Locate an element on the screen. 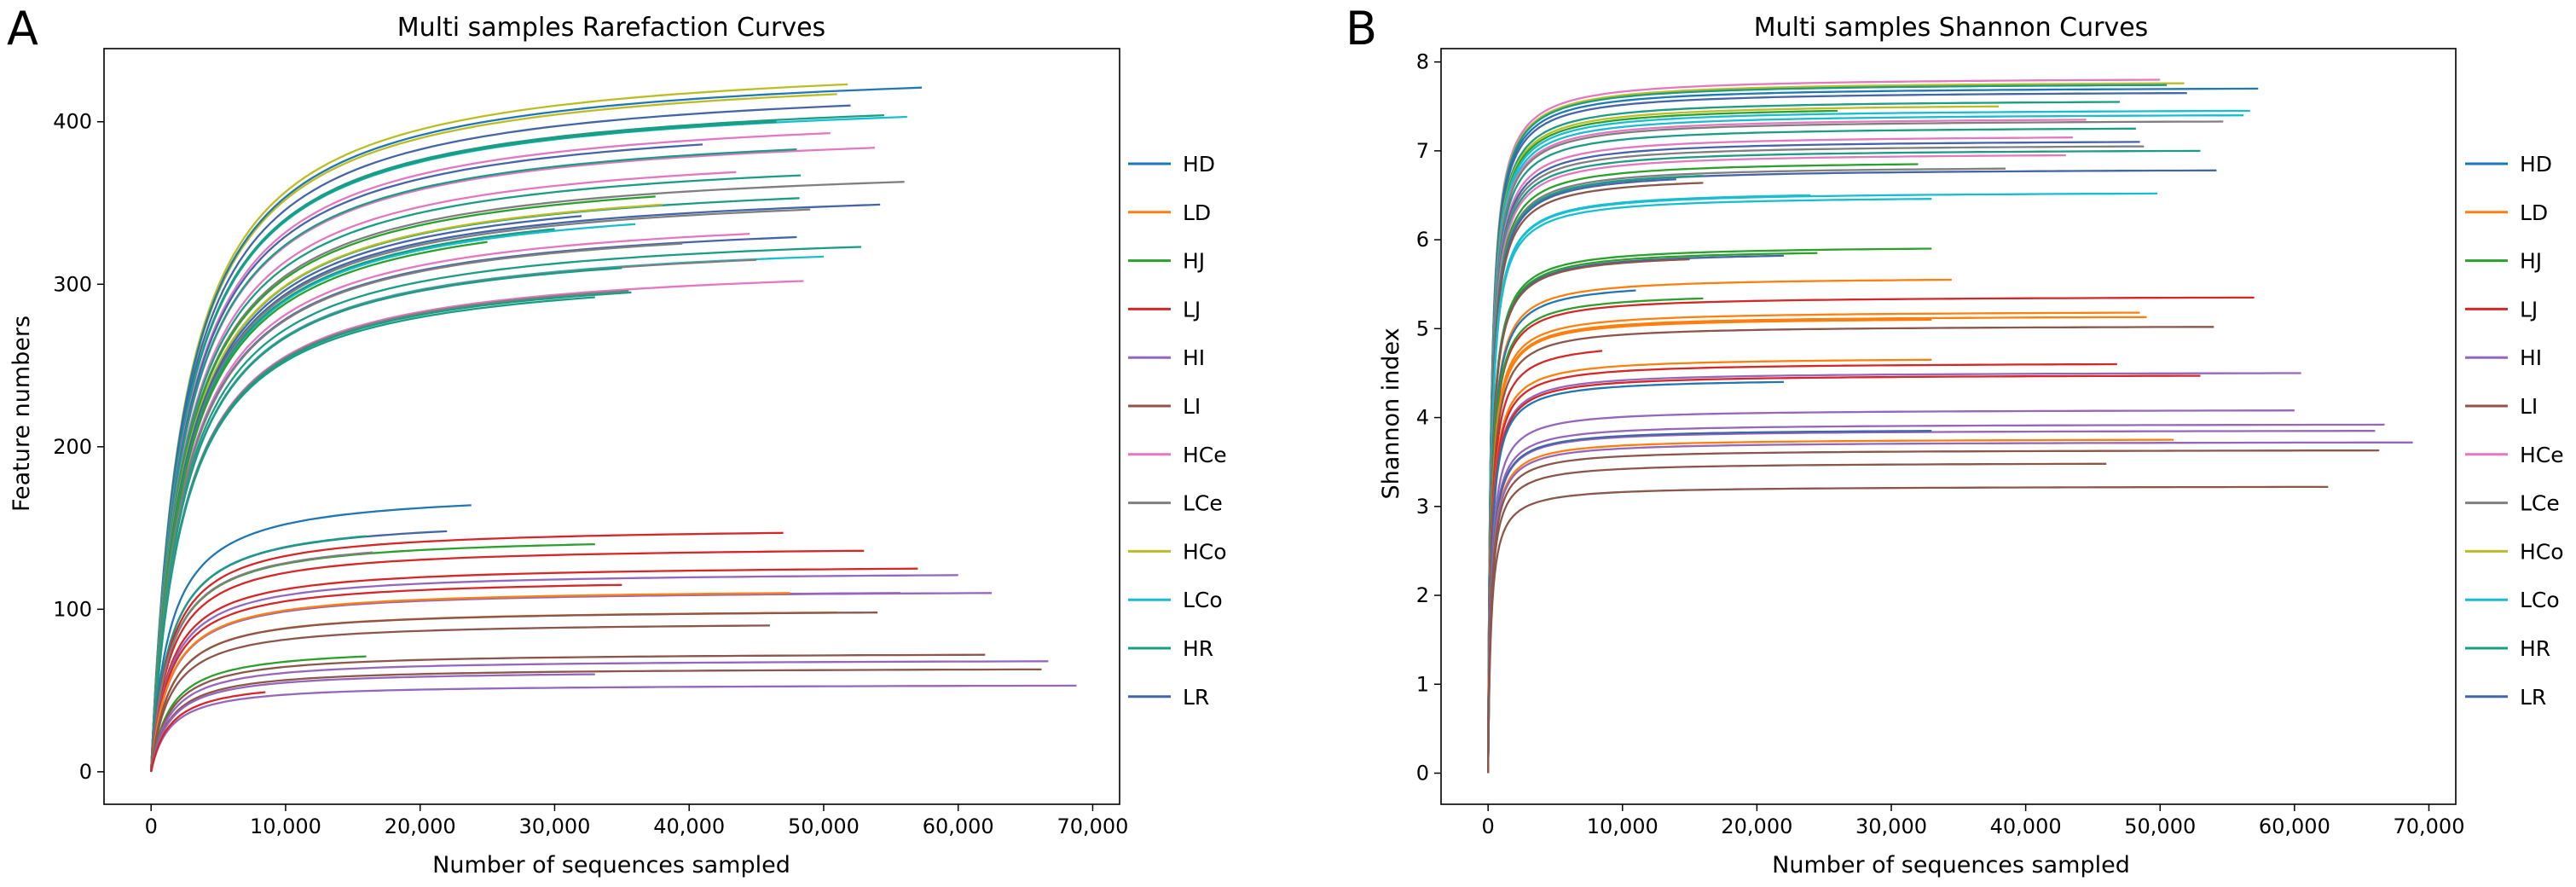  chart-title-b: Multi samples Shannon Curves is located at coordinates (1951, 28).